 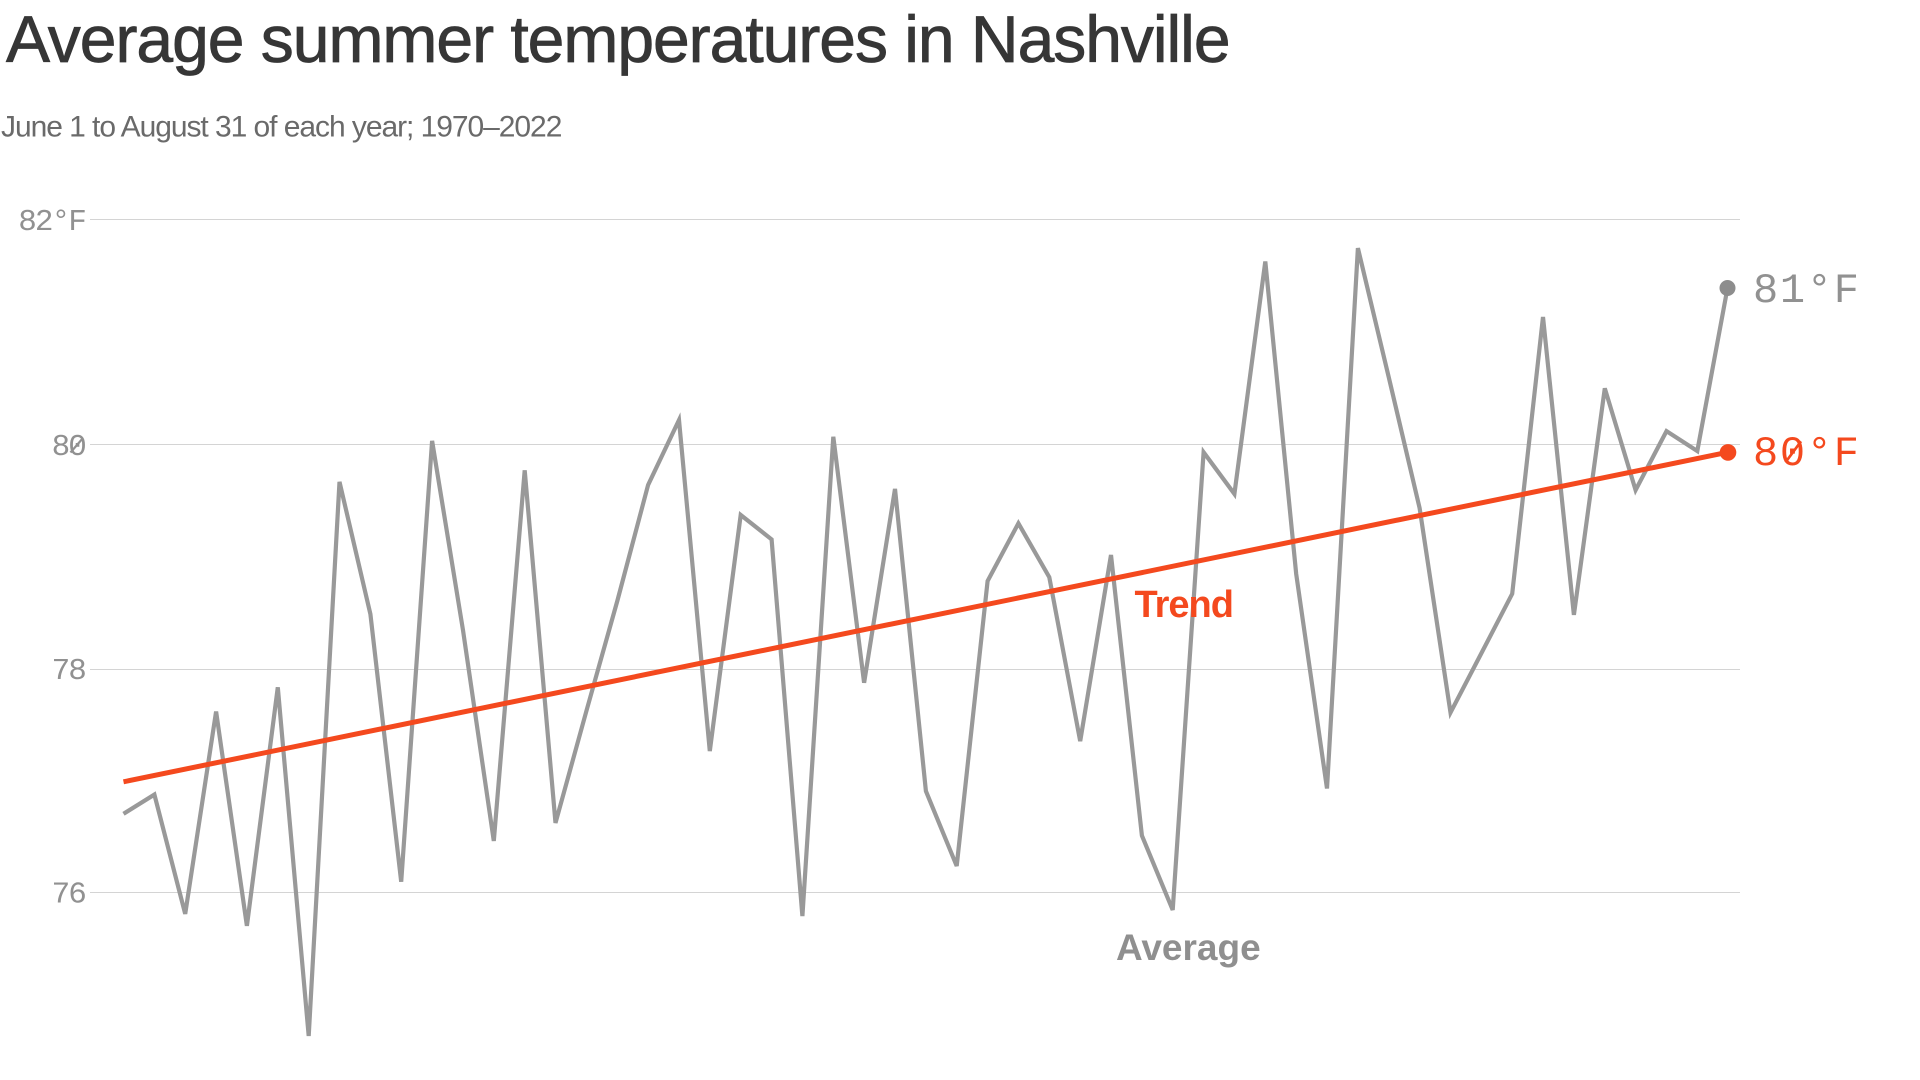 I want to click on svg-text: 81°F, so click(x=1807, y=291).